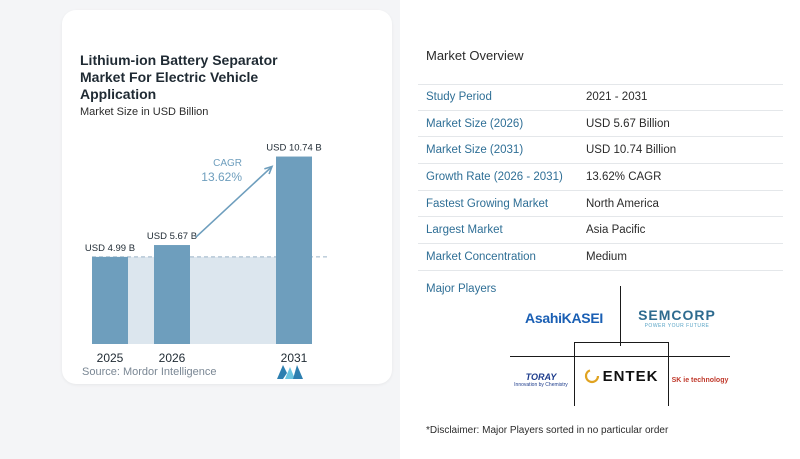  What do you see at coordinates (494, 176) in the screenshot?
I see `row-label: Growth Rate (2026 - 2031)` at bounding box center [494, 176].